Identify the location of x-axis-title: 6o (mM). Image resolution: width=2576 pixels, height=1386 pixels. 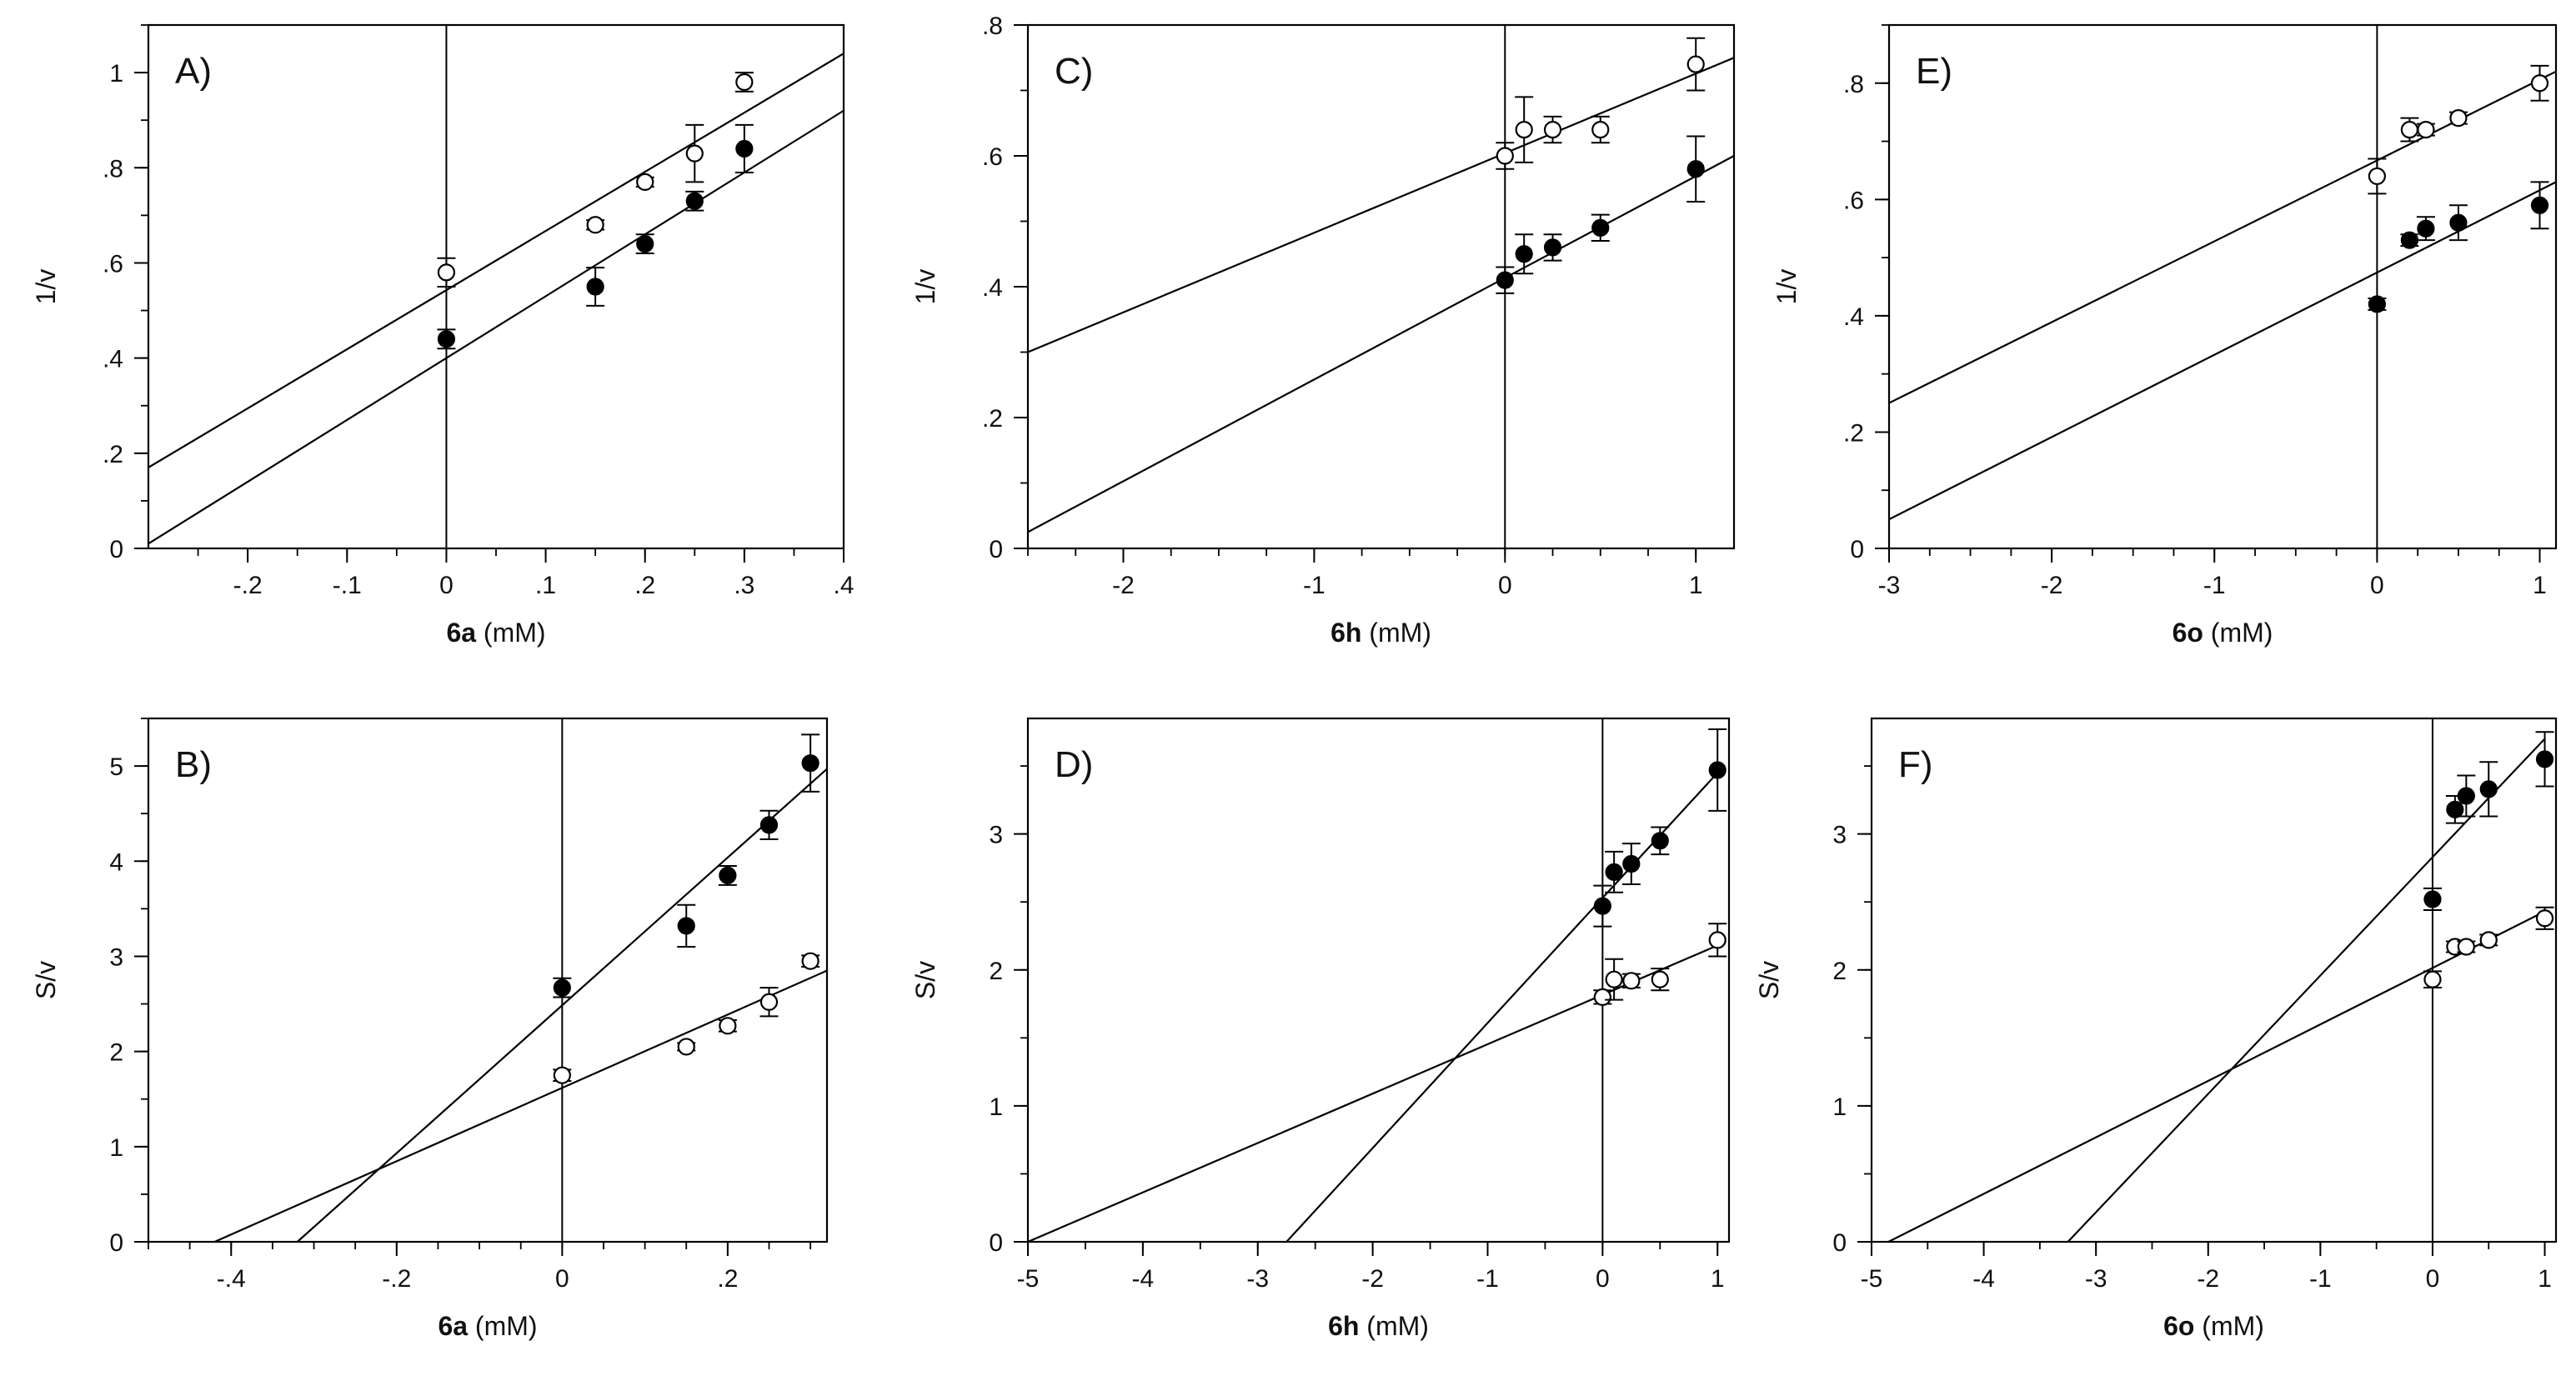
(2223, 633).